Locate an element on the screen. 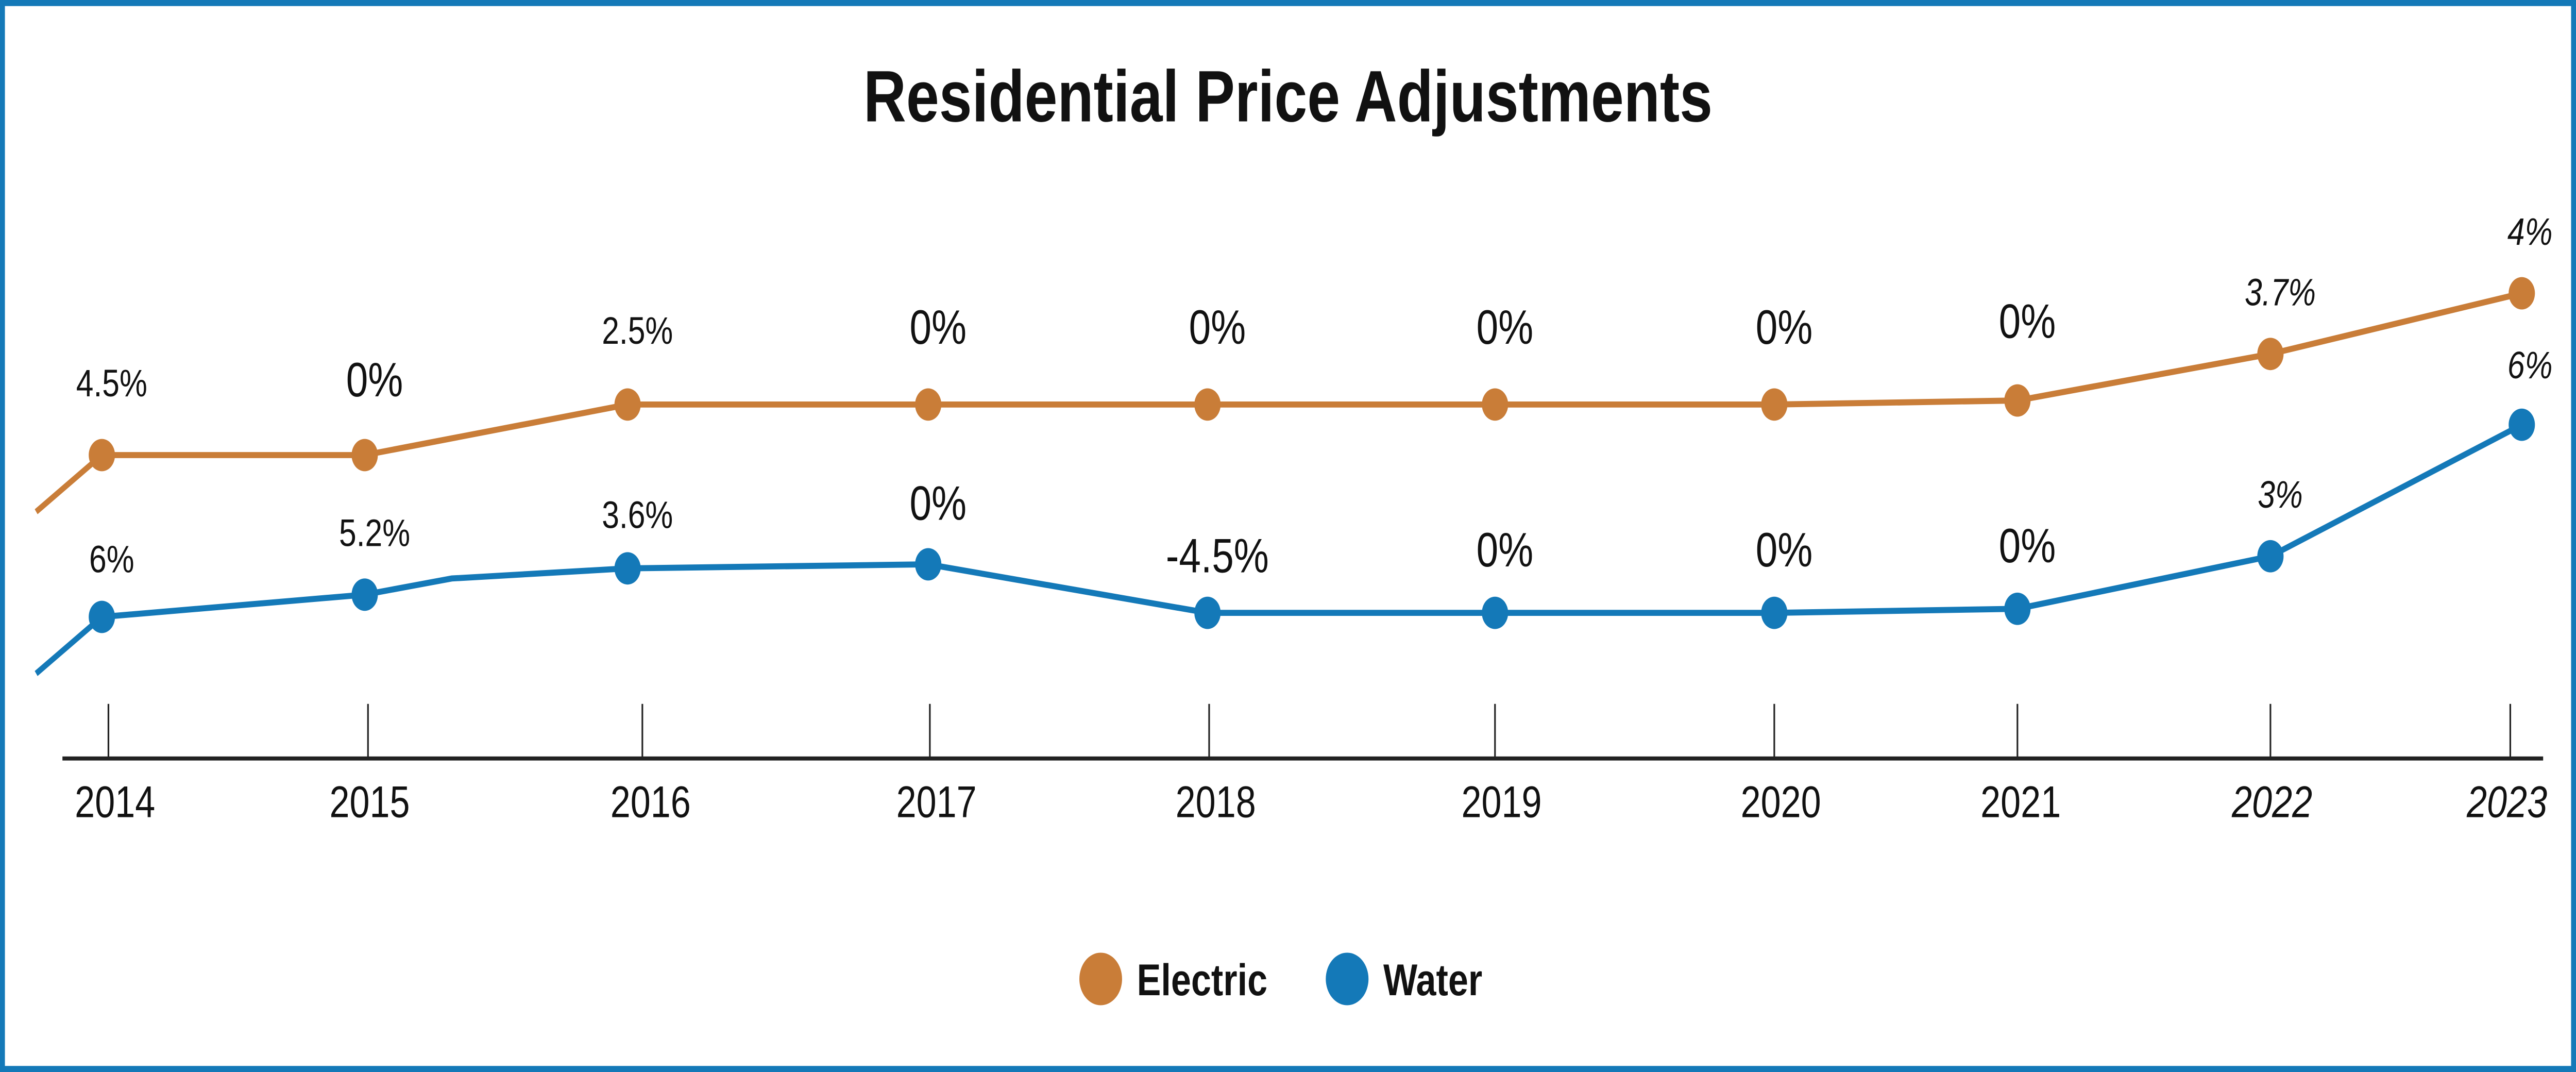  x-tick-label: 2018 is located at coordinates (1216, 802).